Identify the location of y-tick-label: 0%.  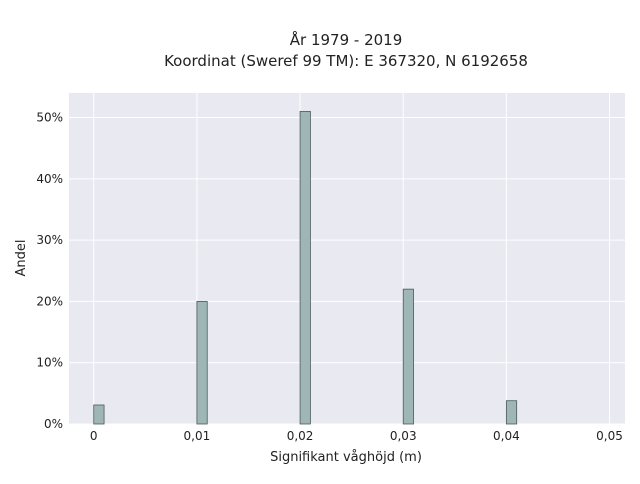
(53, 424).